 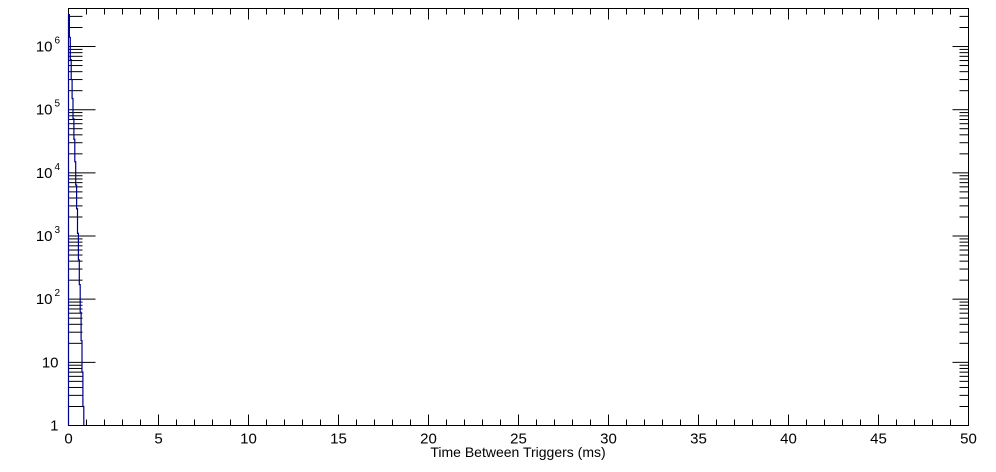 I want to click on y-tick-label: 10 5, so click(x=48, y=109).